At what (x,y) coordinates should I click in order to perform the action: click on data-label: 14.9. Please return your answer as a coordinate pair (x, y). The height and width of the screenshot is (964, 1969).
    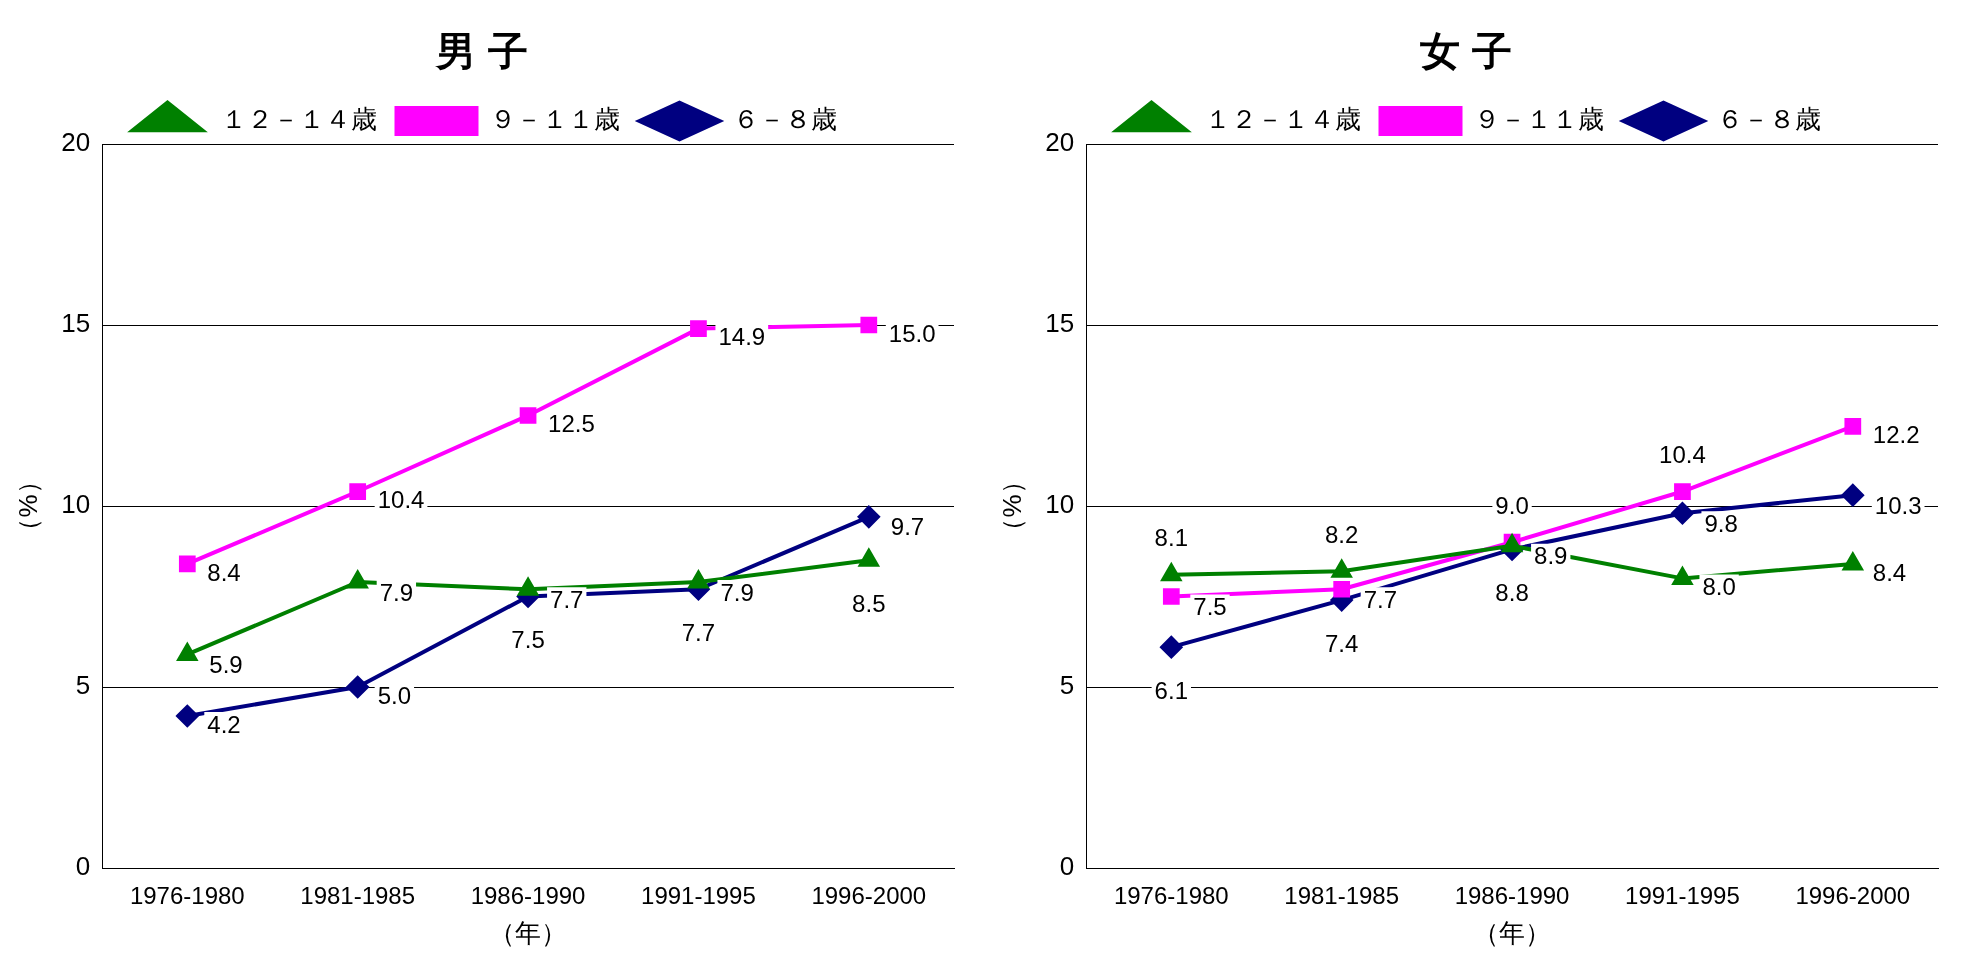
    Looking at the image, I should click on (742, 337).